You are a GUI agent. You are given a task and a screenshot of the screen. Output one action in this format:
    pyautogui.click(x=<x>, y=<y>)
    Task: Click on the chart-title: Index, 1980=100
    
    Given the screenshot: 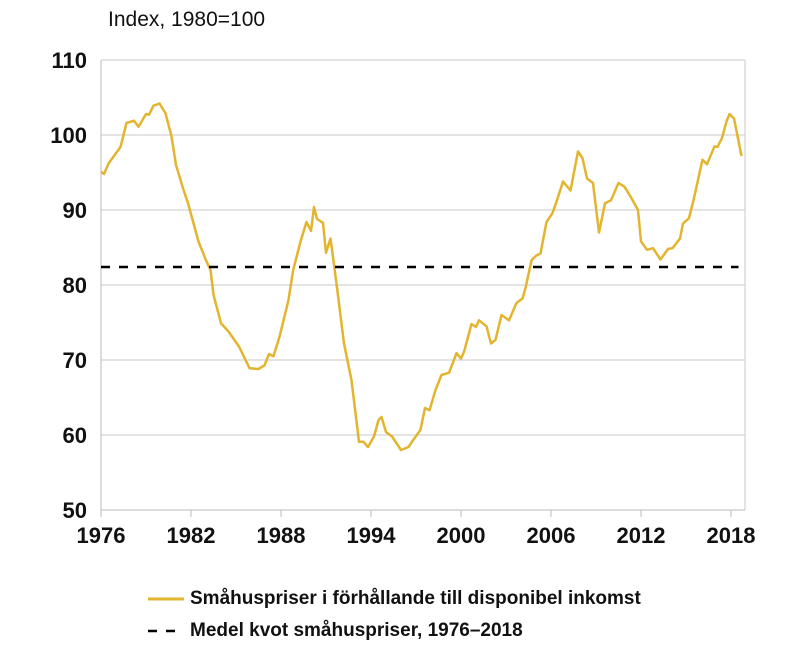 What is the action you would take?
    pyautogui.click(x=187, y=19)
    